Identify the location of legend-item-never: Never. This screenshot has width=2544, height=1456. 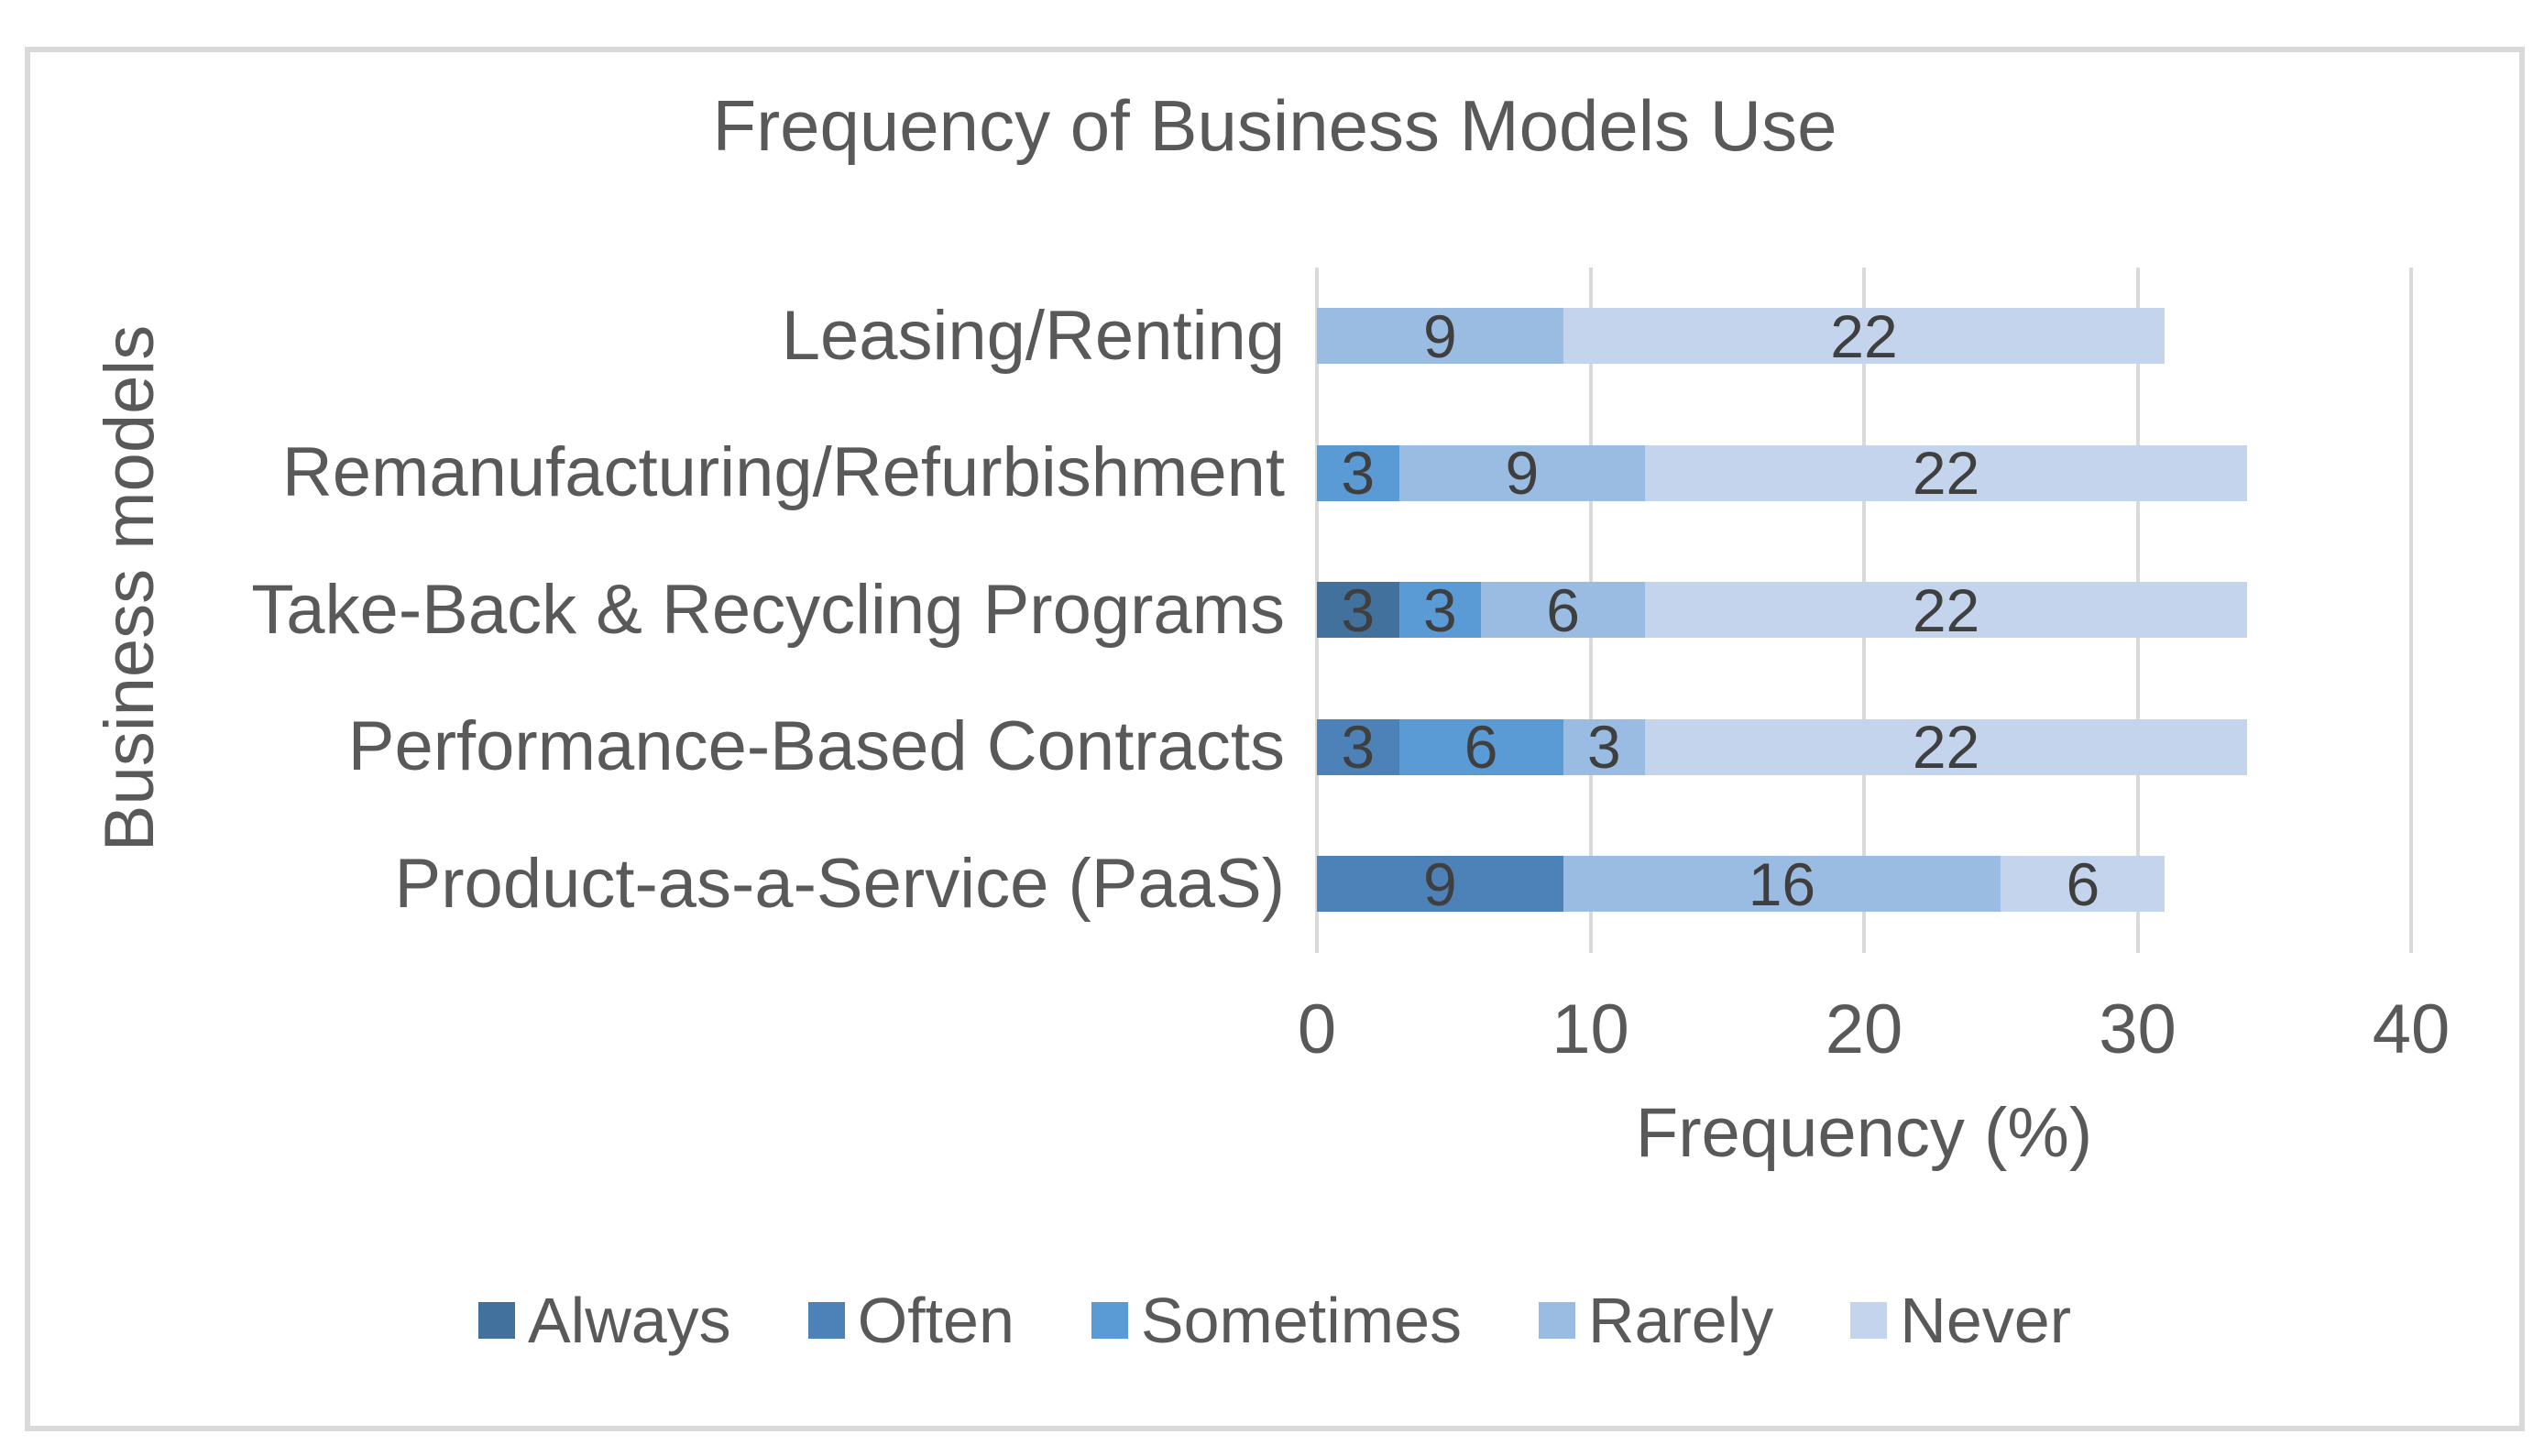
(1961, 1320).